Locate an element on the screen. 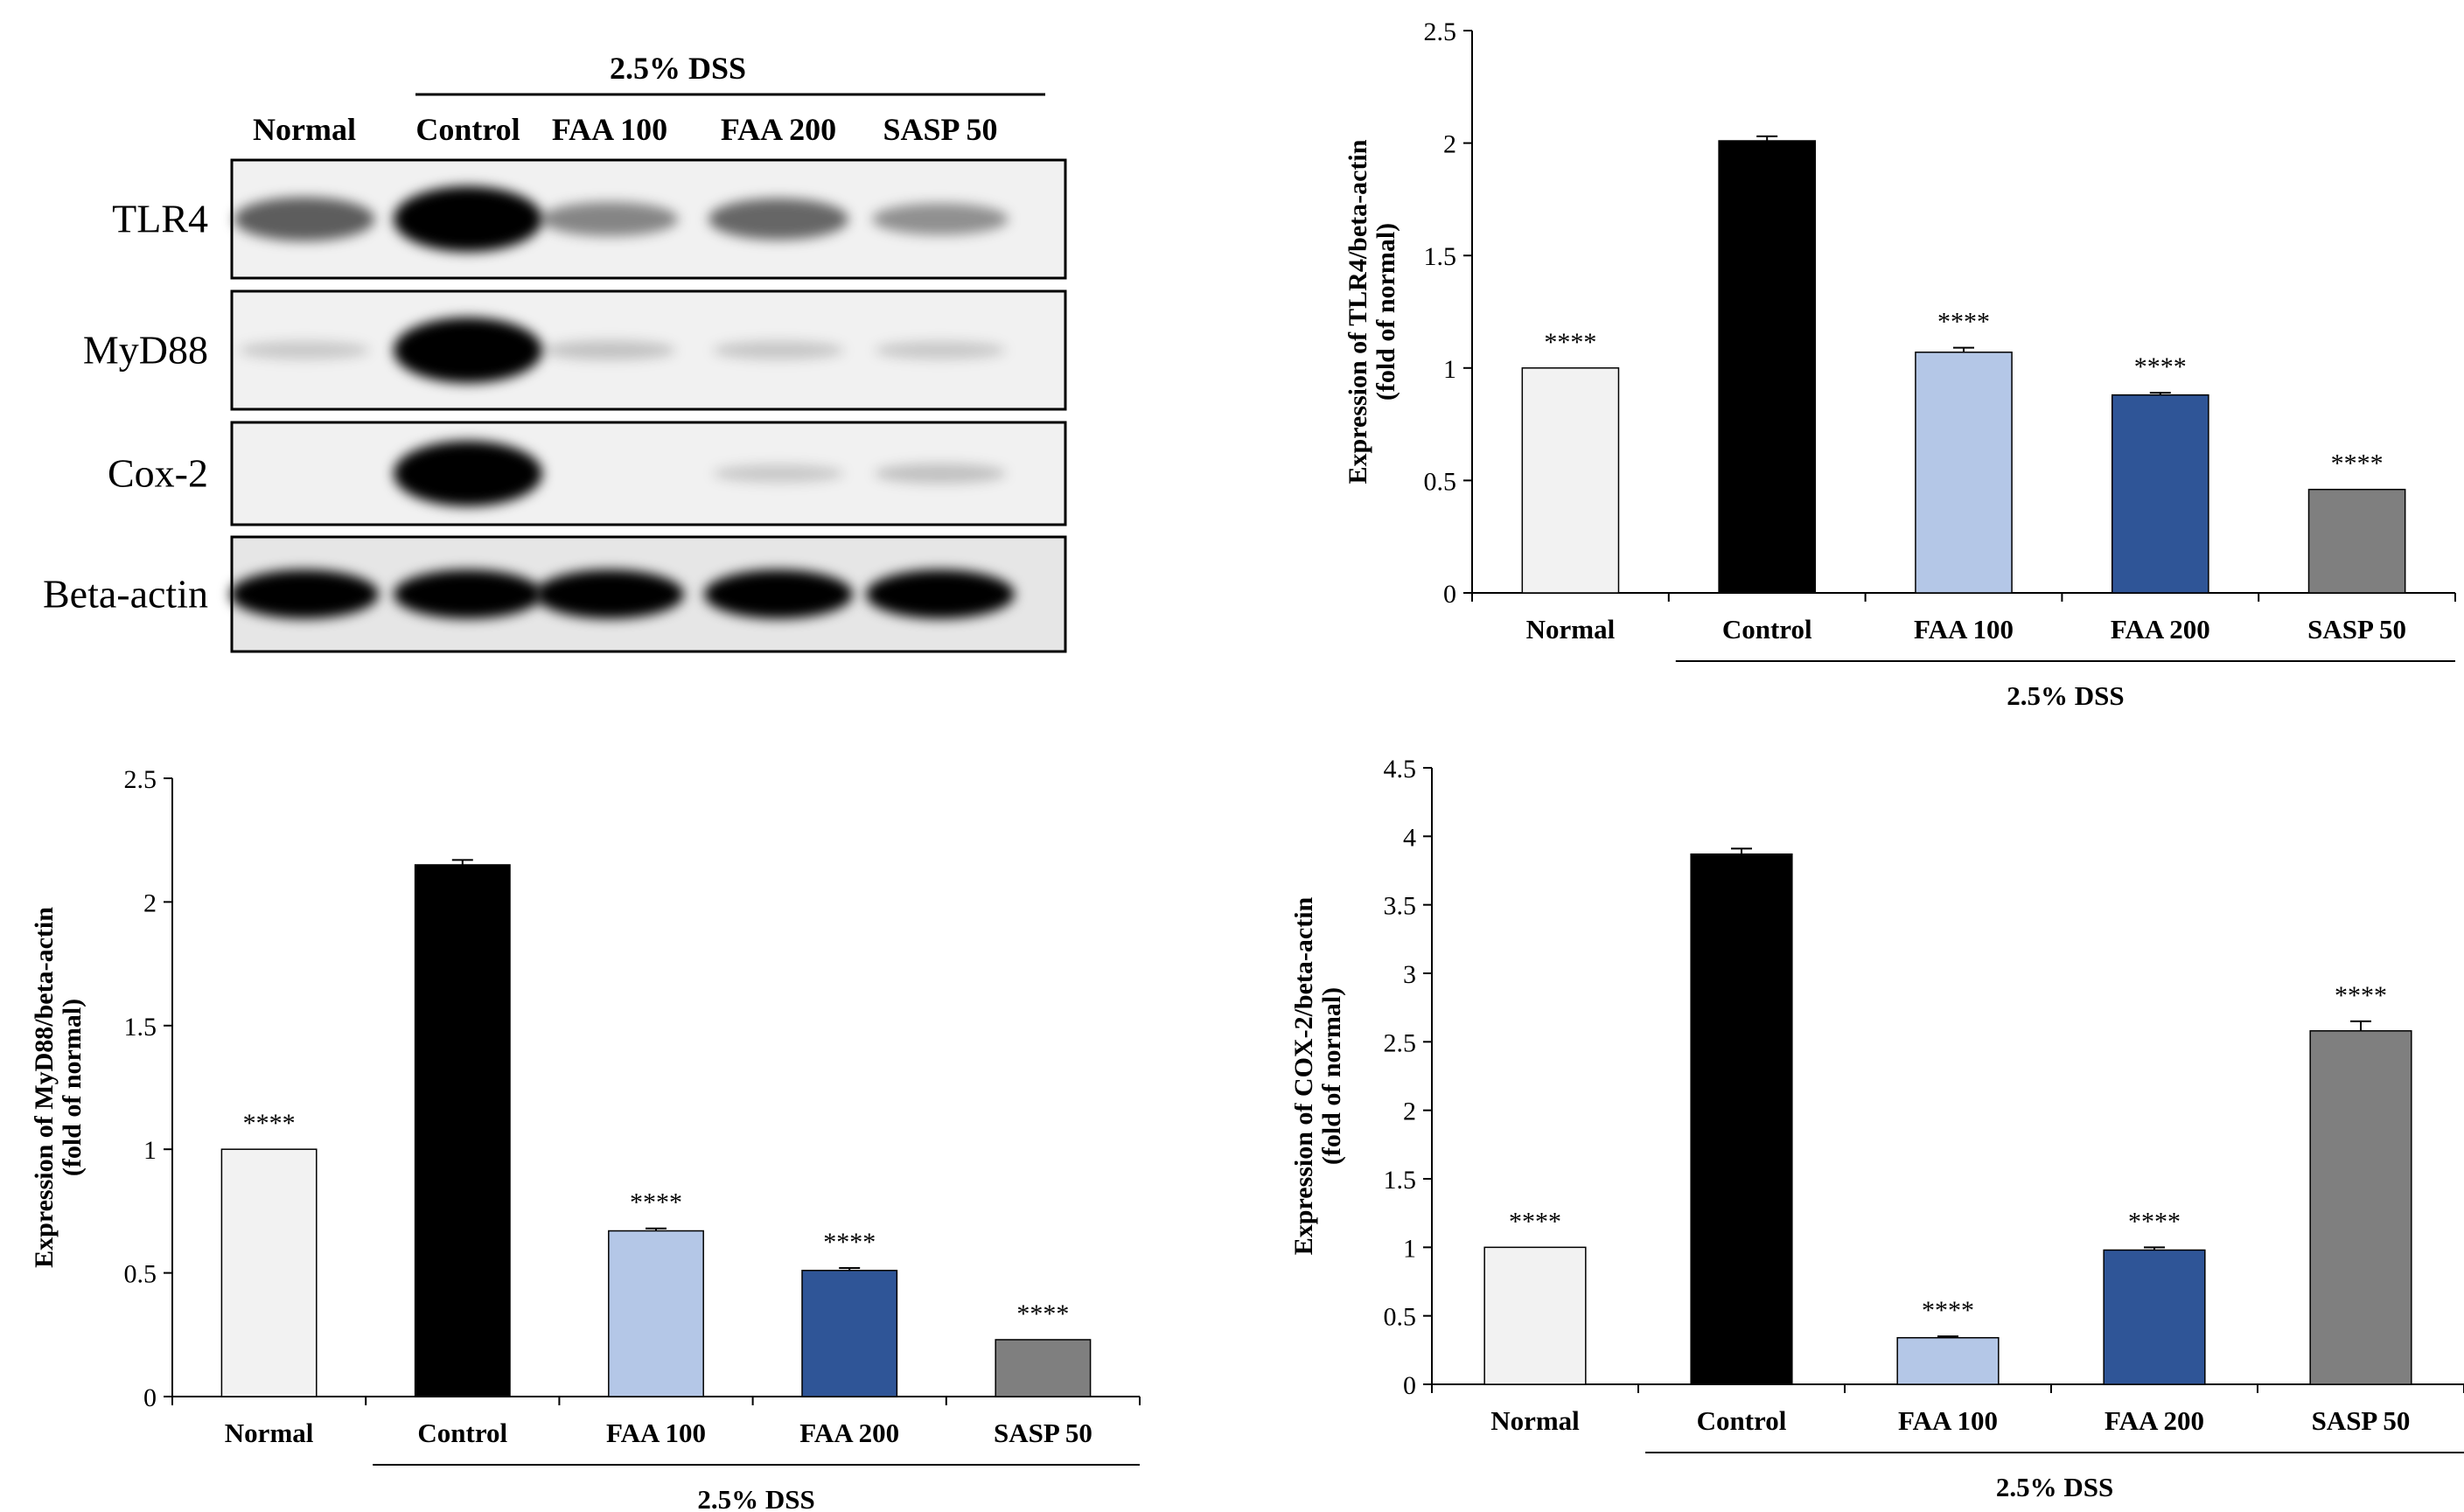 The height and width of the screenshot is (1512, 2464). y-tick-label: 4.5 is located at coordinates (1400, 770).